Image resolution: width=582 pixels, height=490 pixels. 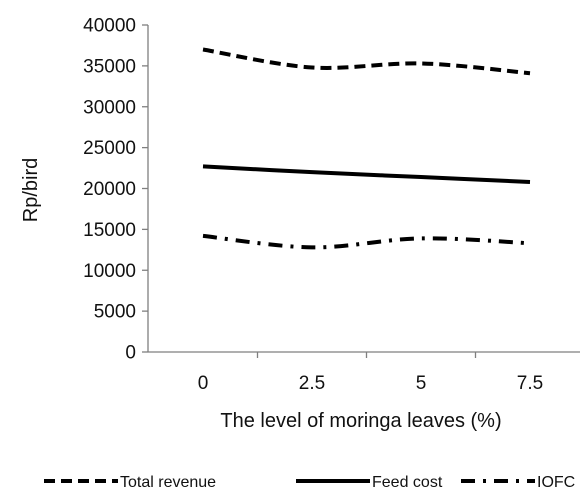 I want to click on y-tick-label: 30000, so click(x=109, y=107).